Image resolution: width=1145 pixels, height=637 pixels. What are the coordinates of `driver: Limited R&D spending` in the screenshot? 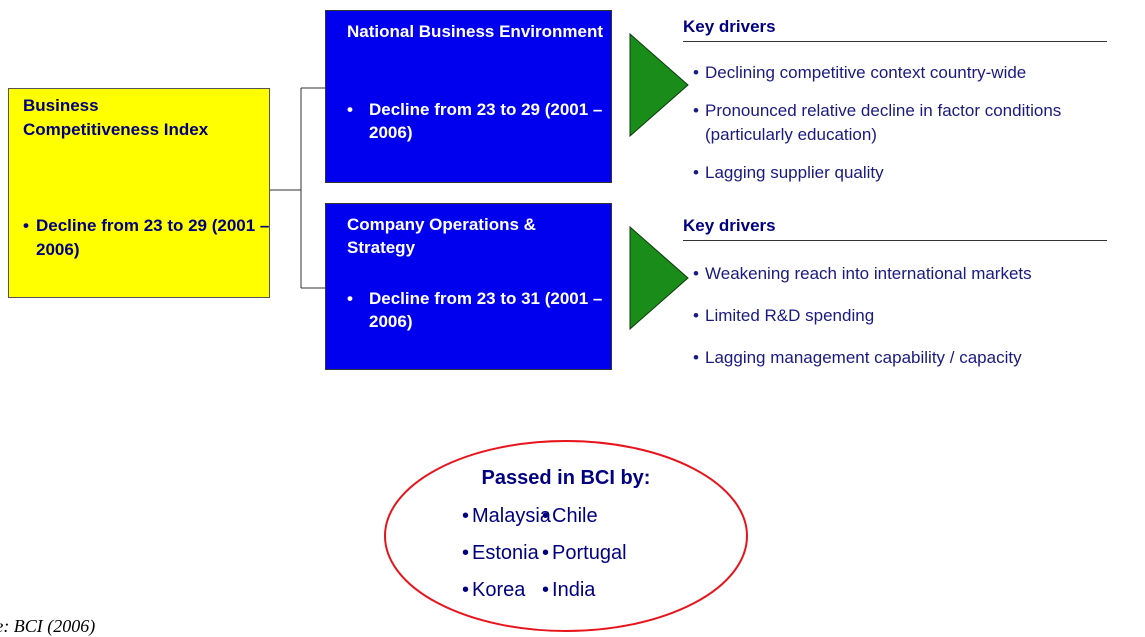 It's located at (918, 316).